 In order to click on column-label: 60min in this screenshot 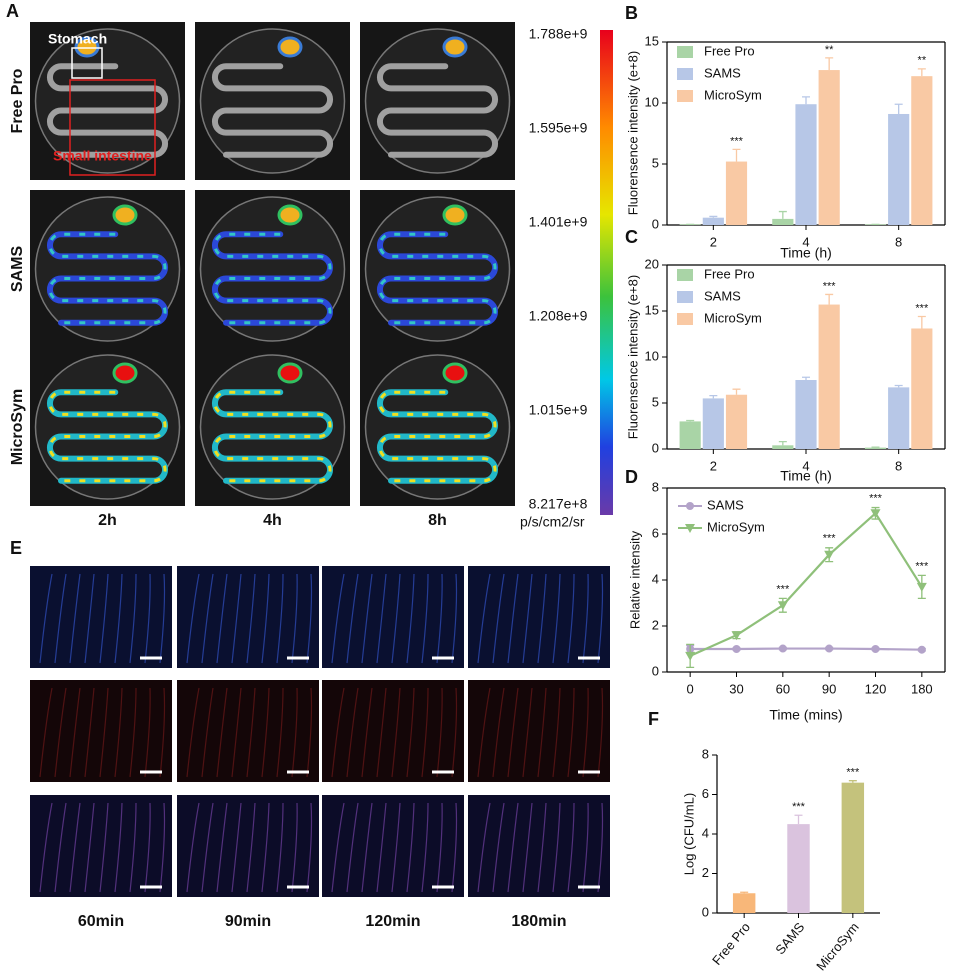, I will do `click(101, 921)`.